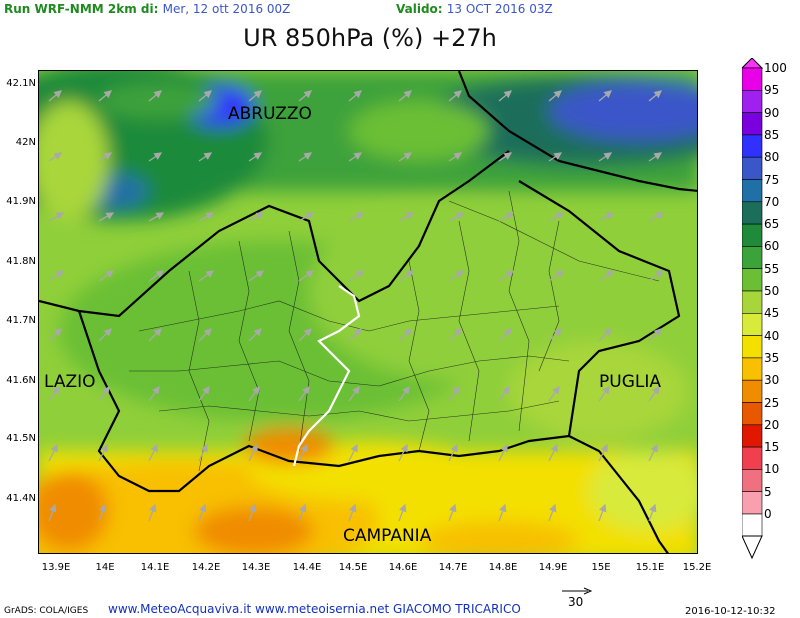 This screenshot has height=618, width=800. Describe the element at coordinates (46, 611) in the screenshot. I see `grads-credit: GrADS: COLA/IGES` at that location.